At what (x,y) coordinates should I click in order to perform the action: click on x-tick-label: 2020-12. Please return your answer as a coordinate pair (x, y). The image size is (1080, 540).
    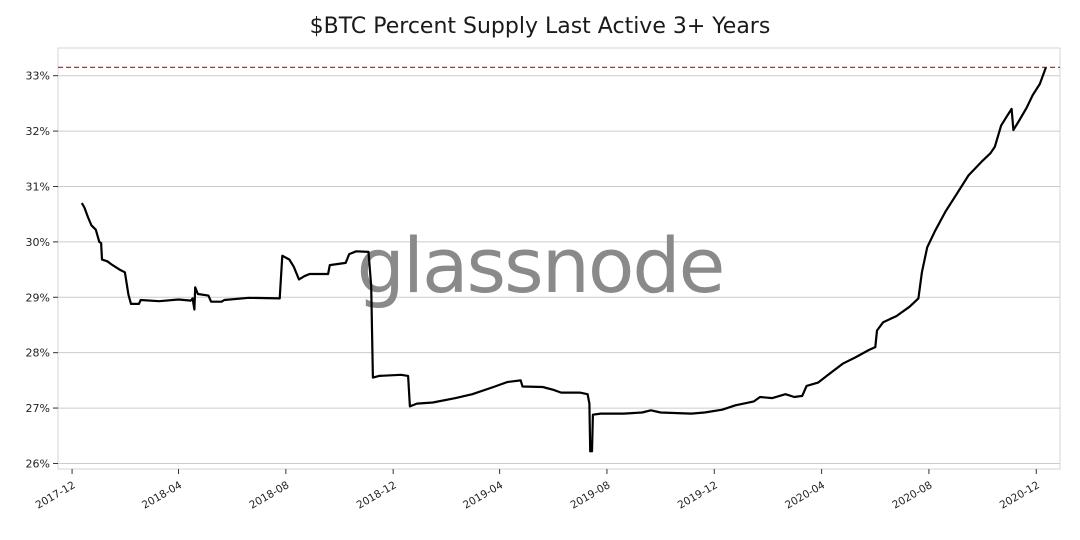
    Looking at the image, I should click on (1020, 495).